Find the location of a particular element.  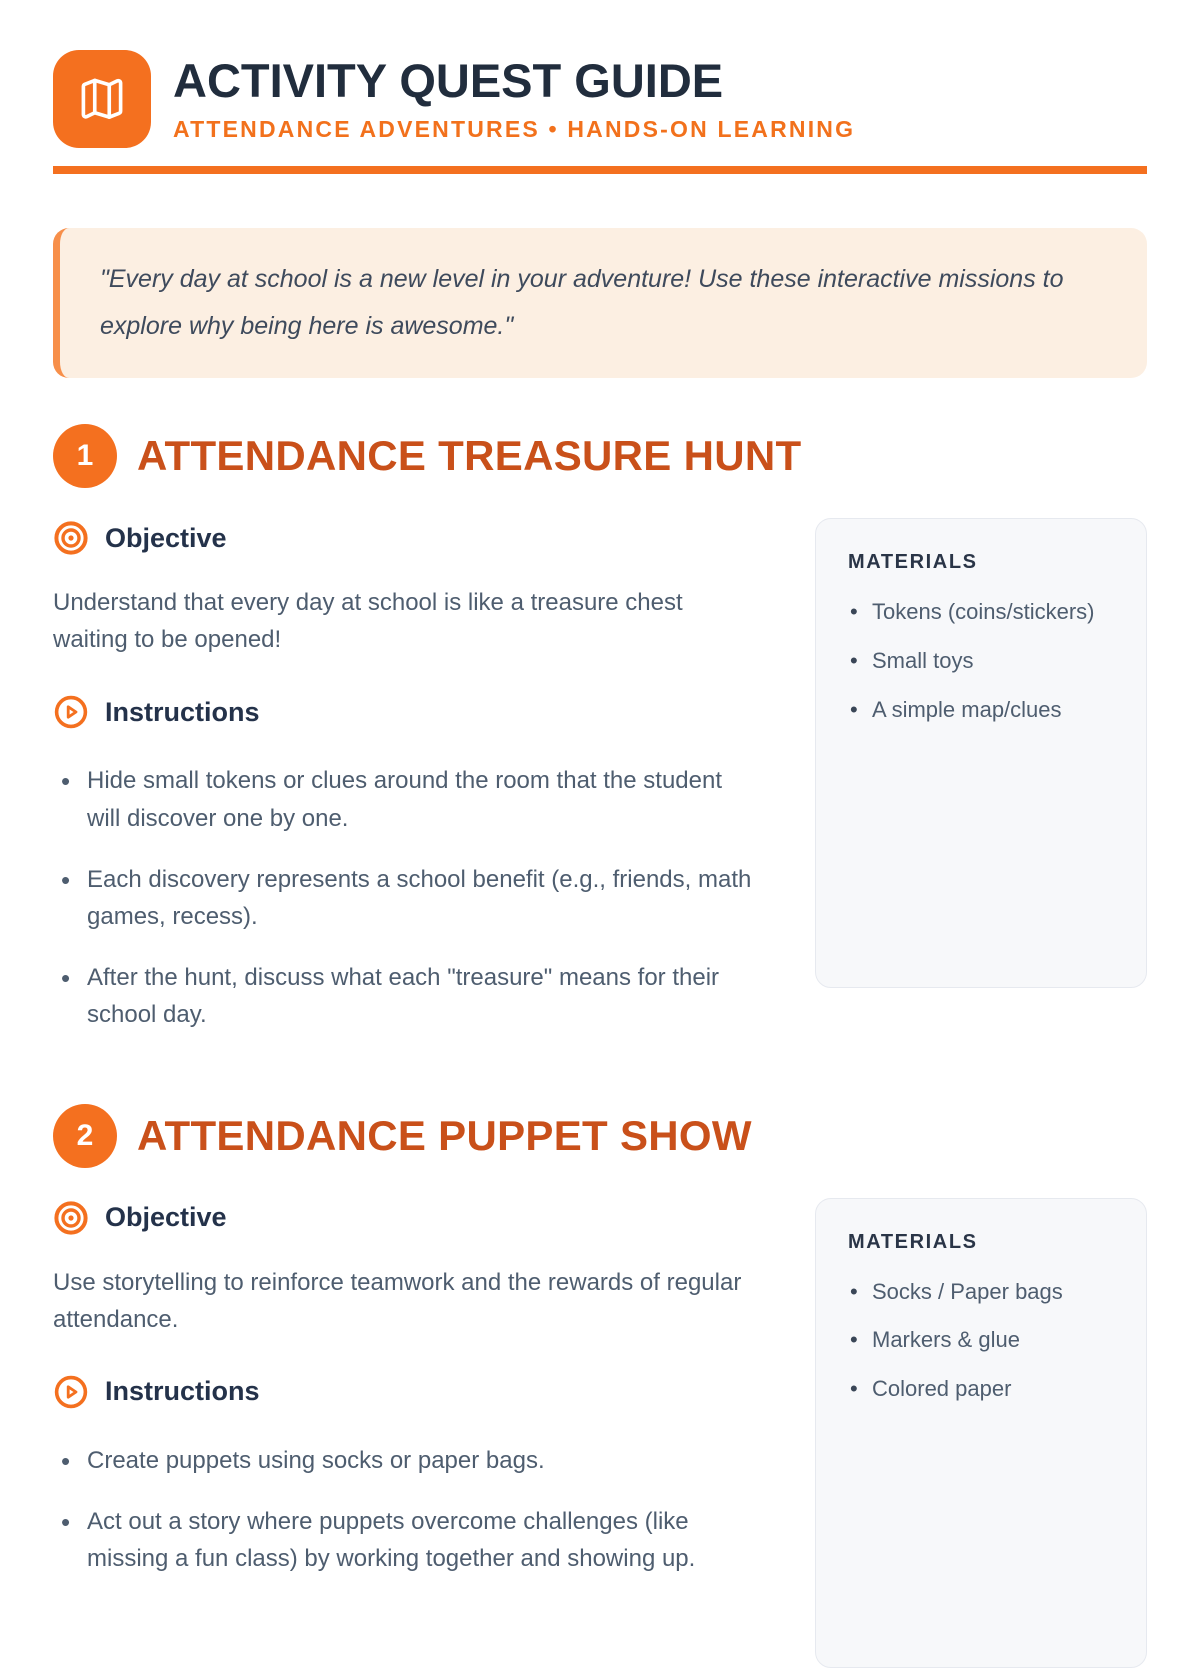

app-logo is located at coordinates (102, 99).